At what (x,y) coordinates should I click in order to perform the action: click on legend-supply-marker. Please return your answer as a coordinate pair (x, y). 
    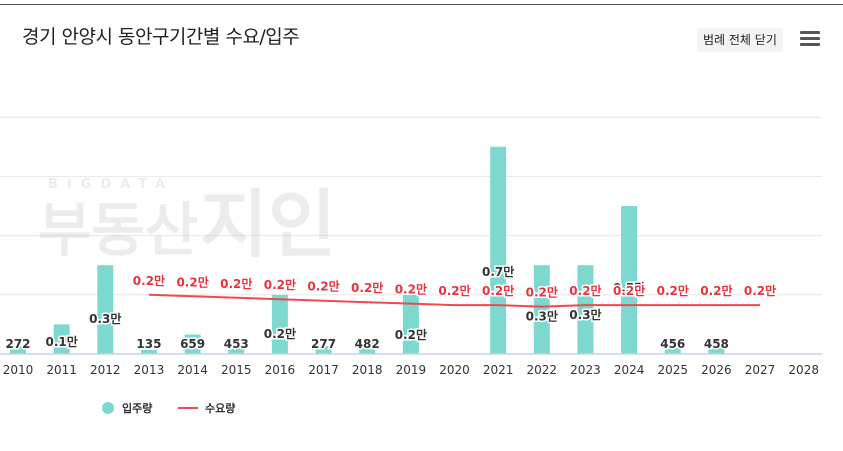
    Looking at the image, I should click on (108, 408).